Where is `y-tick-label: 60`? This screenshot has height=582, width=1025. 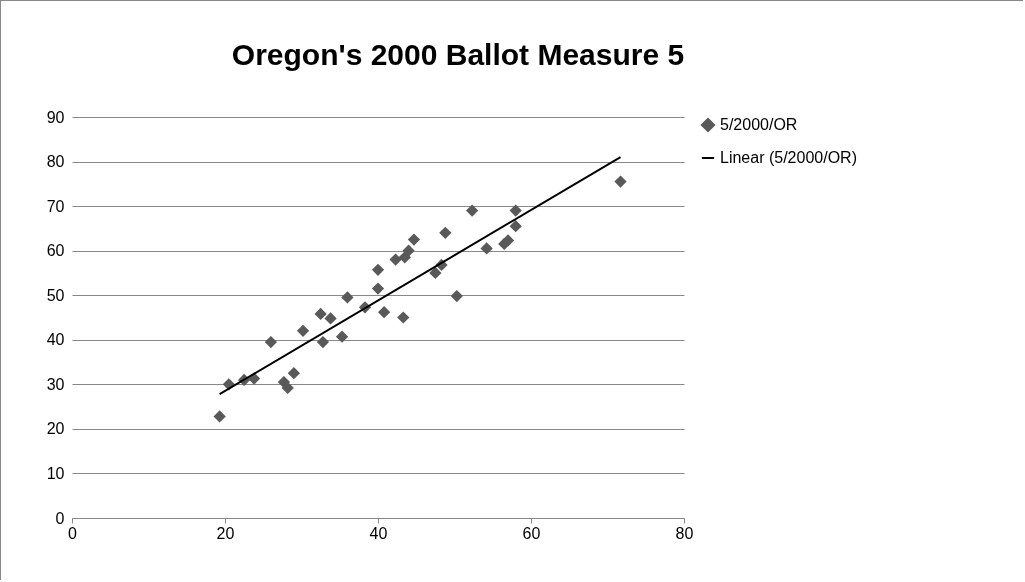 y-tick-label: 60 is located at coordinates (55, 251).